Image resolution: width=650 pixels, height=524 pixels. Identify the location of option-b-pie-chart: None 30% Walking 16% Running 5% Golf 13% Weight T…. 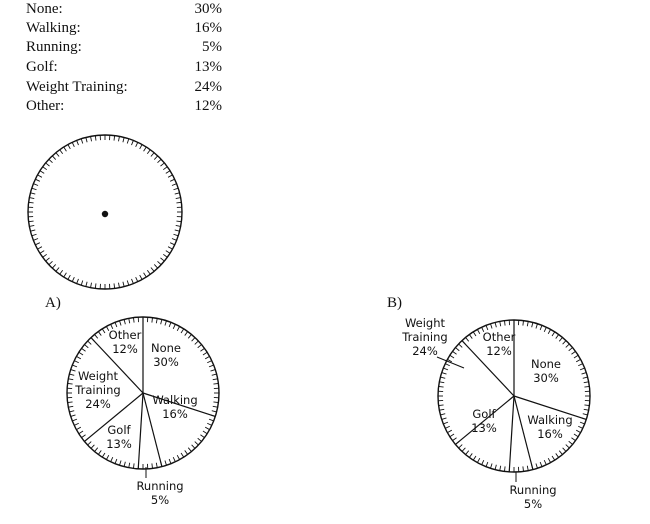
(496, 413).